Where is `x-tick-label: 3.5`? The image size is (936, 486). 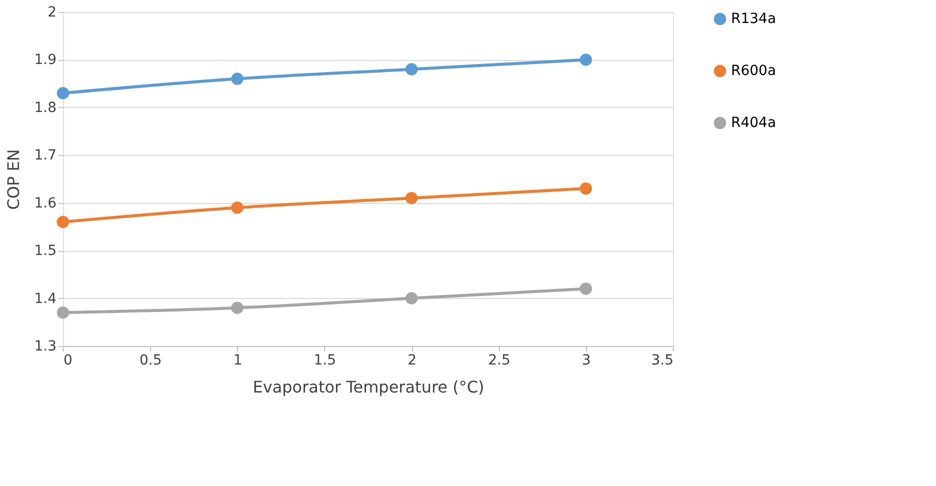 x-tick-label: 3.5 is located at coordinates (662, 360).